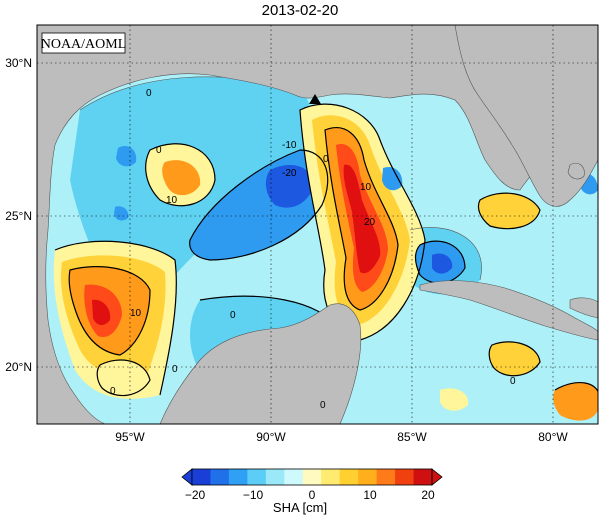 The height and width of the screenshot is (523, 600). Describe the element at coordinates (583, 308) in the screenshot. I see `land-hispaniola` at that location.